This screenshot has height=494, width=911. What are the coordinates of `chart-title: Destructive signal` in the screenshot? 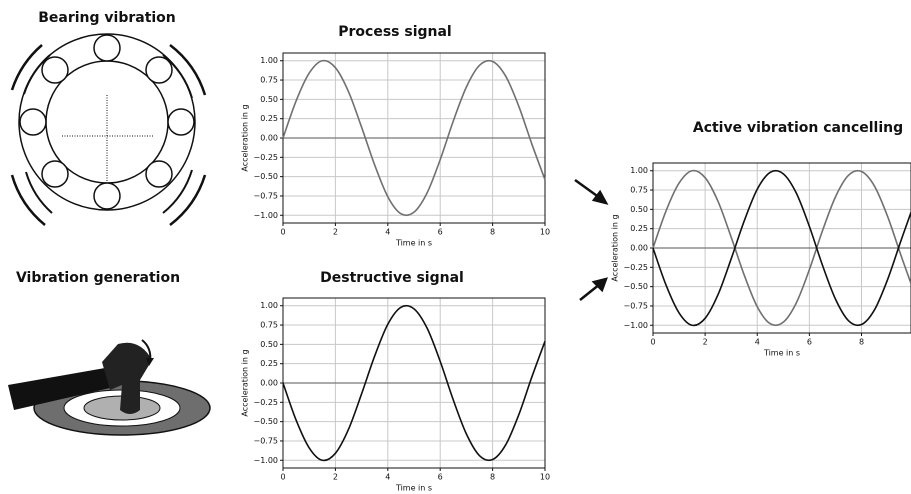 It's located at (392, 278).